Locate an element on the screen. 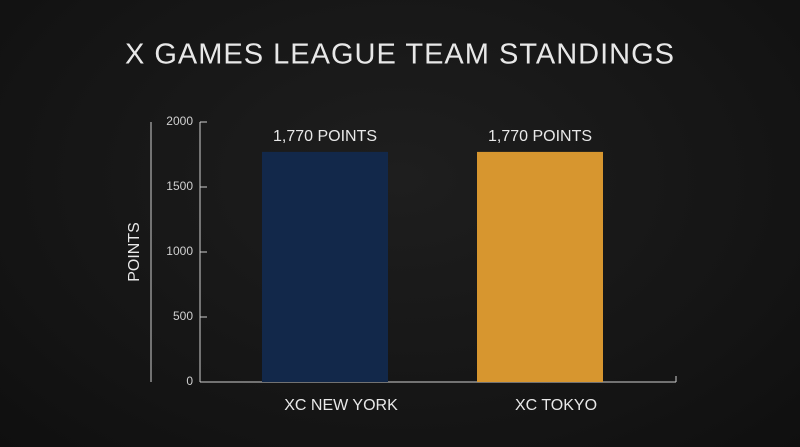  x-tick-label: XC TOKYO is located at coordinates (556, 405).